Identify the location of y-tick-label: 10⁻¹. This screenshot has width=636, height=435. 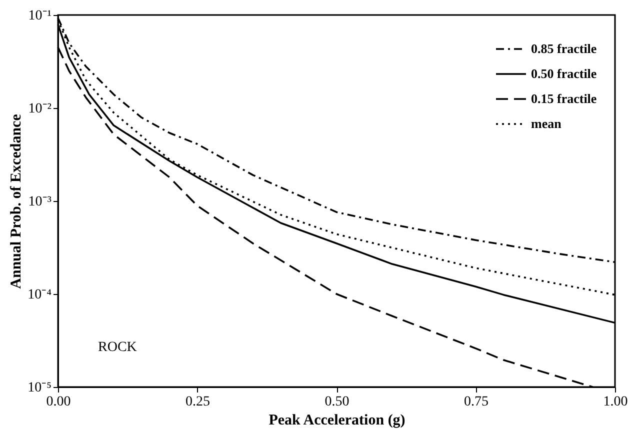
(40, 16).